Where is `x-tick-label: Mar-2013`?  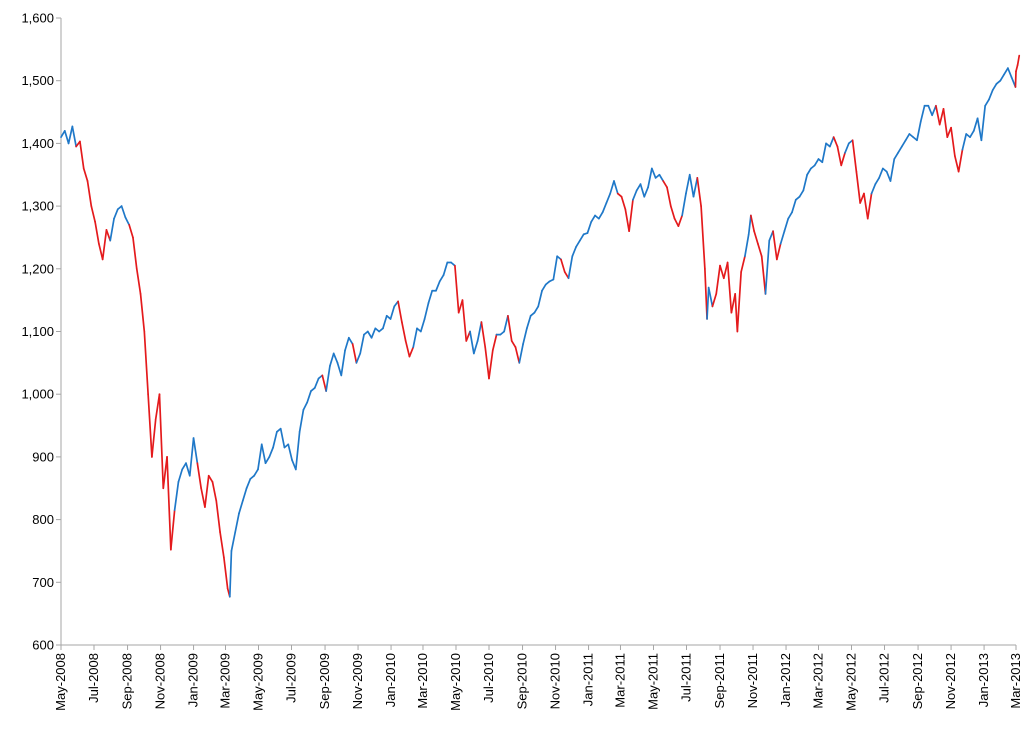
x-tick-label: Mar-2013 is located at coordinates (1015, 681).